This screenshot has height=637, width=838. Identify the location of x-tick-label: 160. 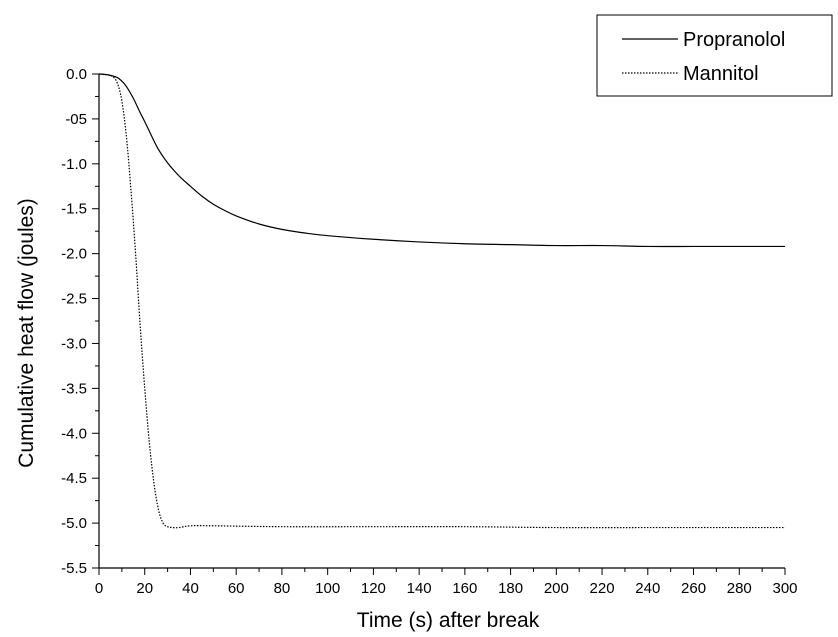
(464, 588).